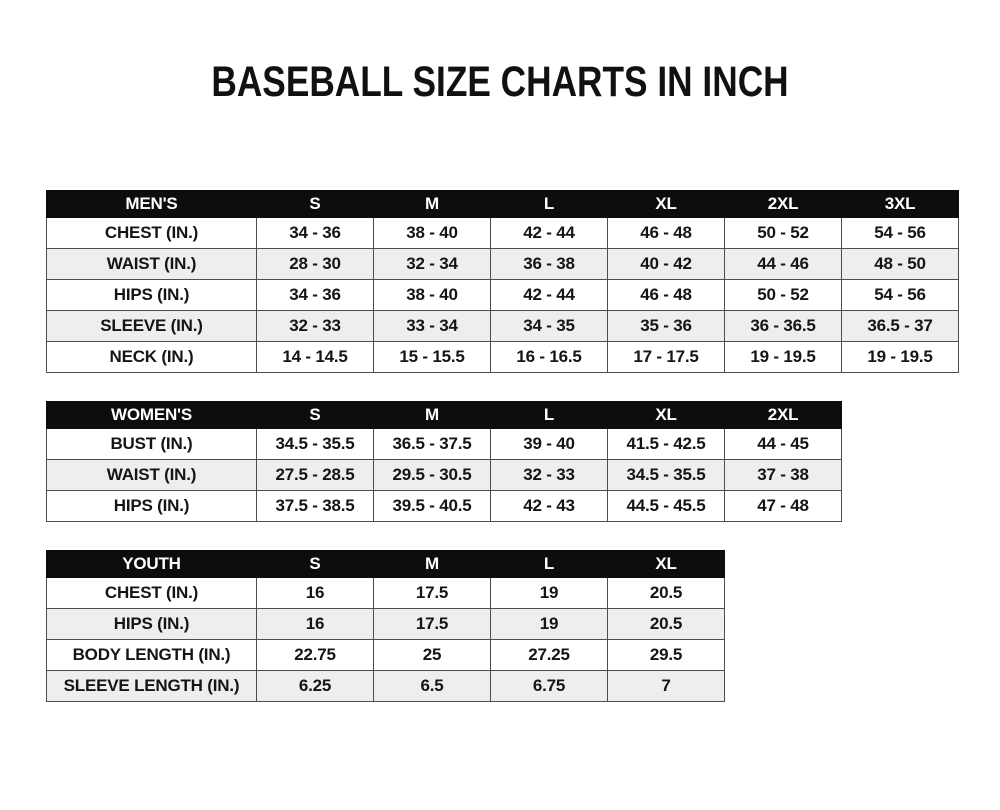 Image resolution: width=1000 pixels, height=810 pixels. Describe the element at coordinates (432, 686) in the screenshot. I see `size-value-cell: 6.5` at that location.